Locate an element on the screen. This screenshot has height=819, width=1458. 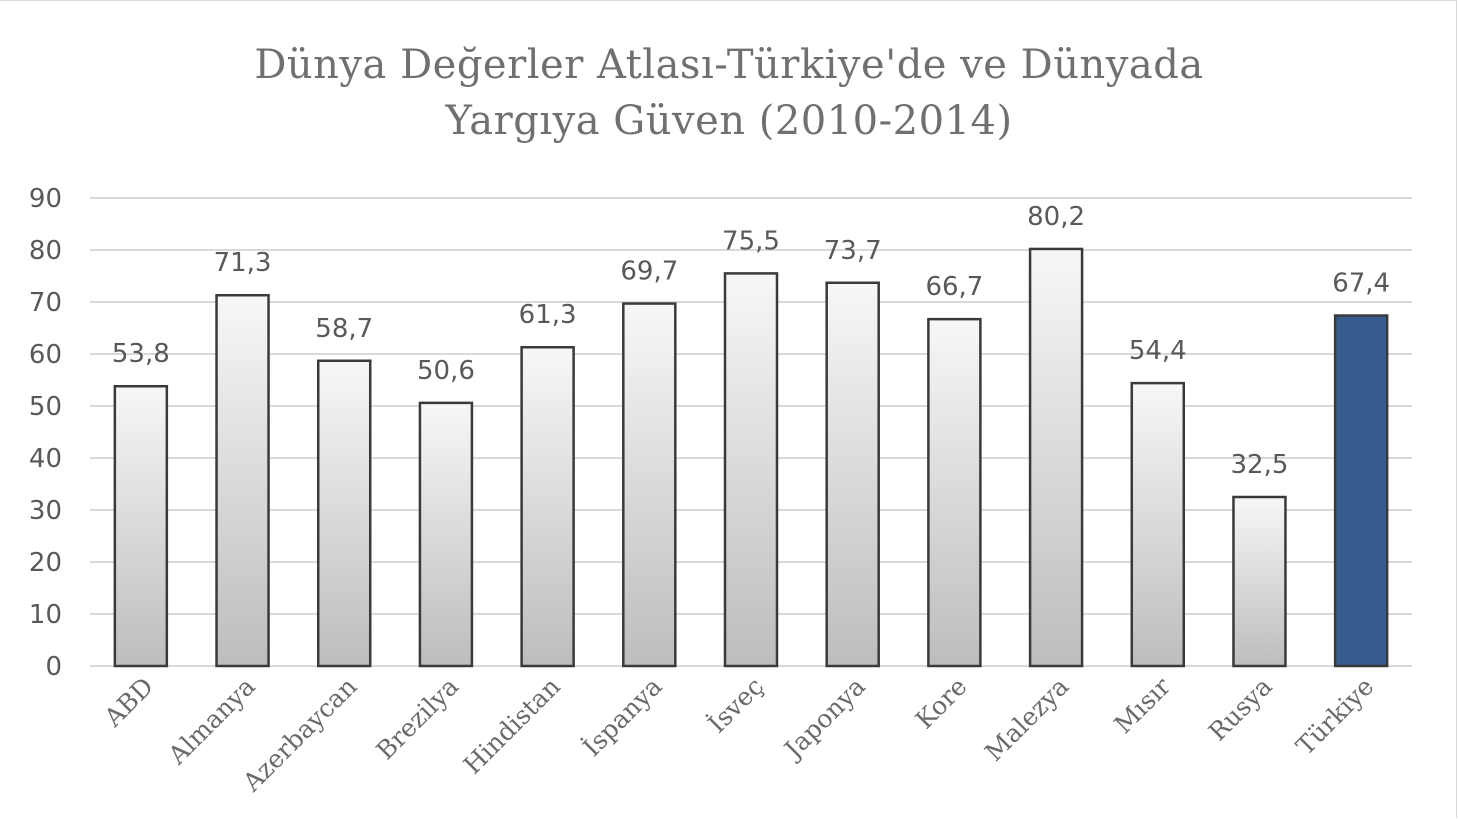
data-label-7: 73,7 is located at coordinates (853, 251).